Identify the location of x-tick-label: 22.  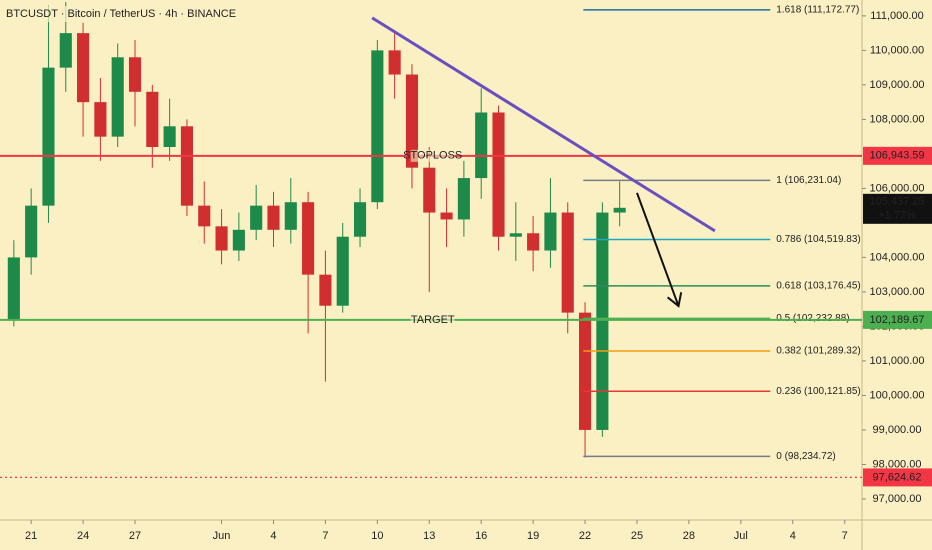
(585, 536).